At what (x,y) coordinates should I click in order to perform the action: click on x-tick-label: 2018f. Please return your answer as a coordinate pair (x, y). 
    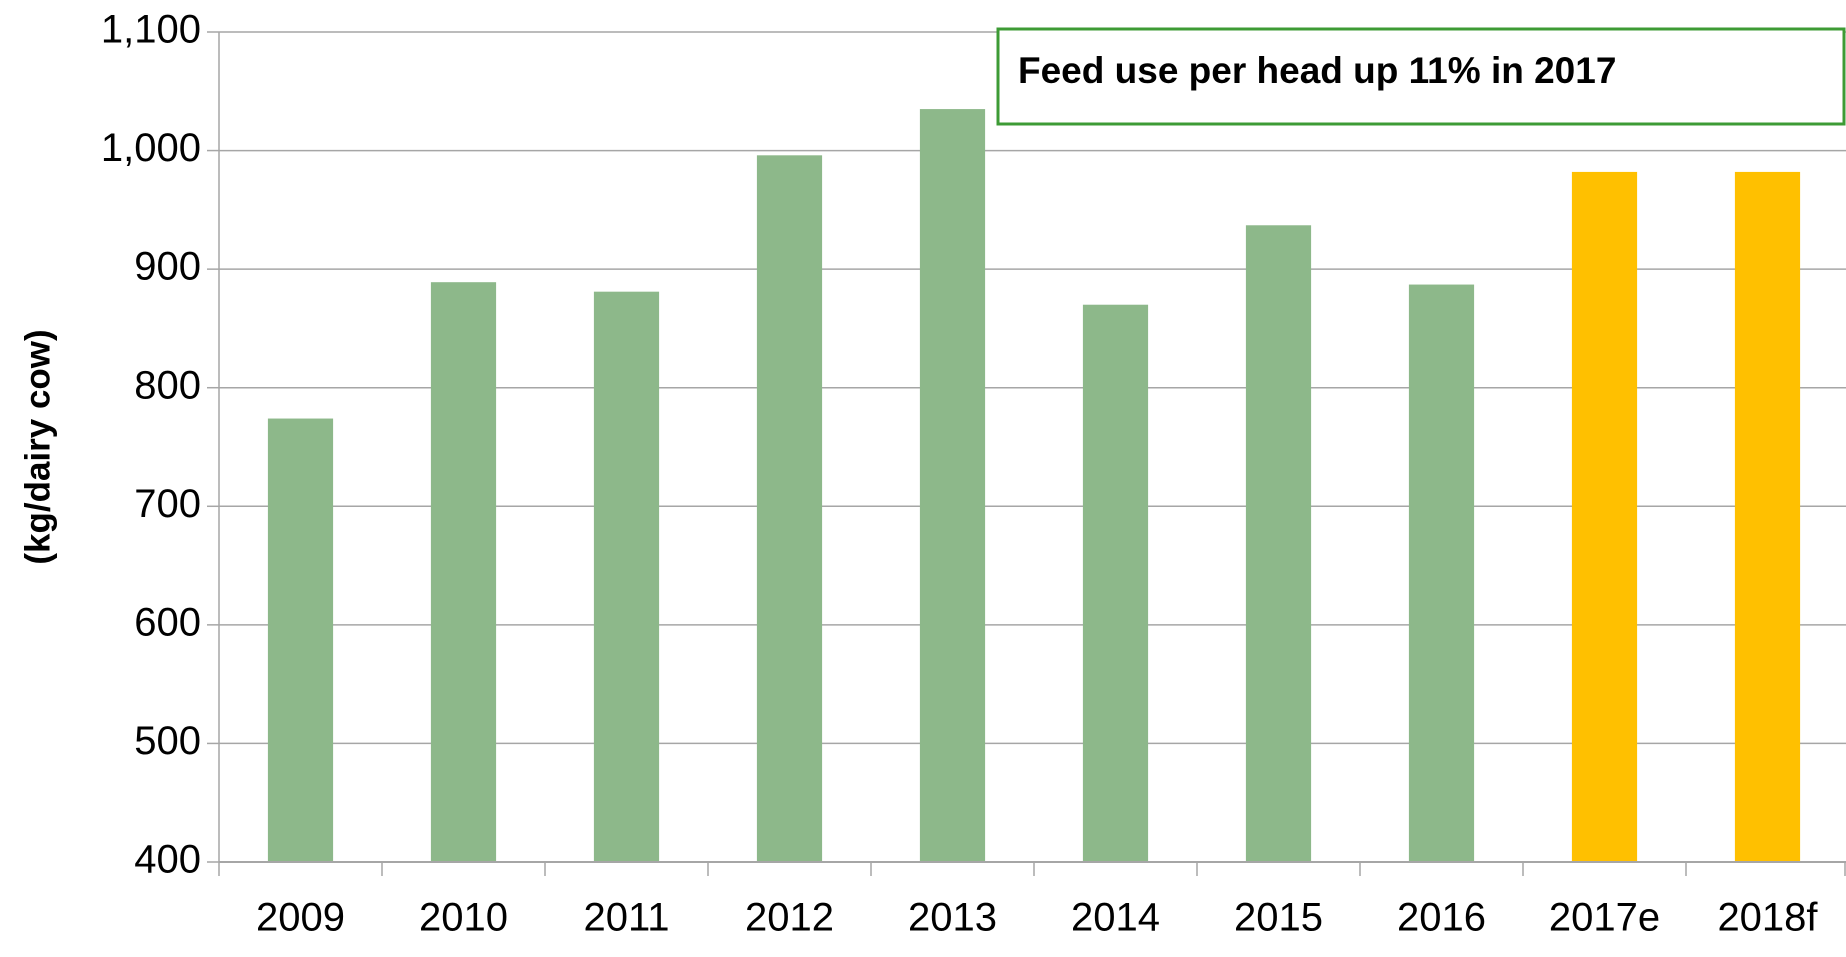
    Looking at the image, I should click on (1767, 918).